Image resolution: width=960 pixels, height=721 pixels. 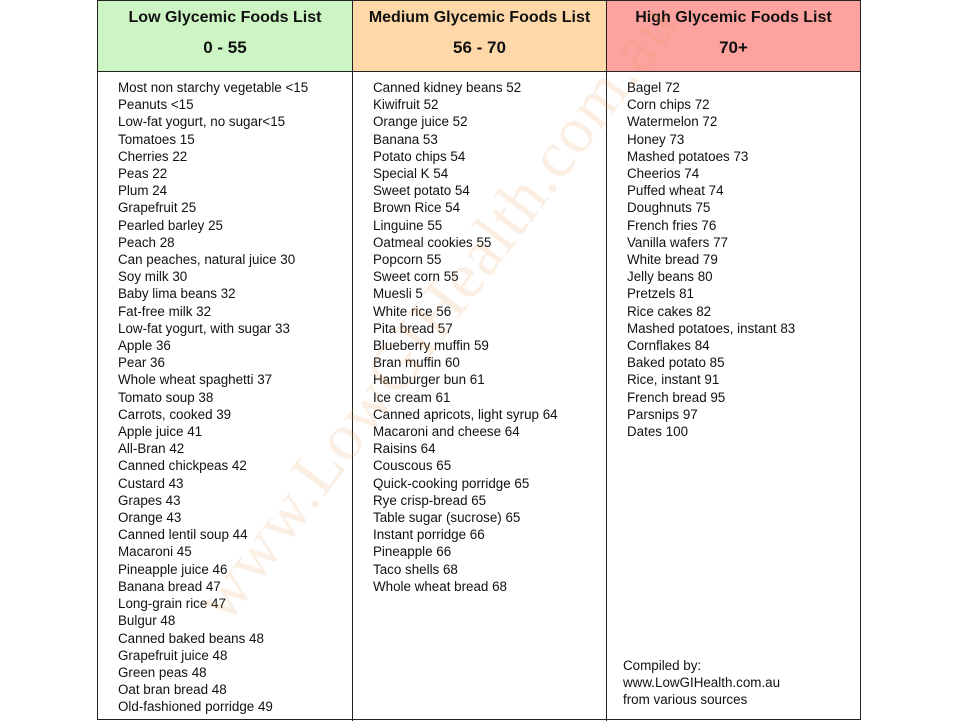 I want to click on food-item: Jelly beans 80, so click(x=670, y=277).